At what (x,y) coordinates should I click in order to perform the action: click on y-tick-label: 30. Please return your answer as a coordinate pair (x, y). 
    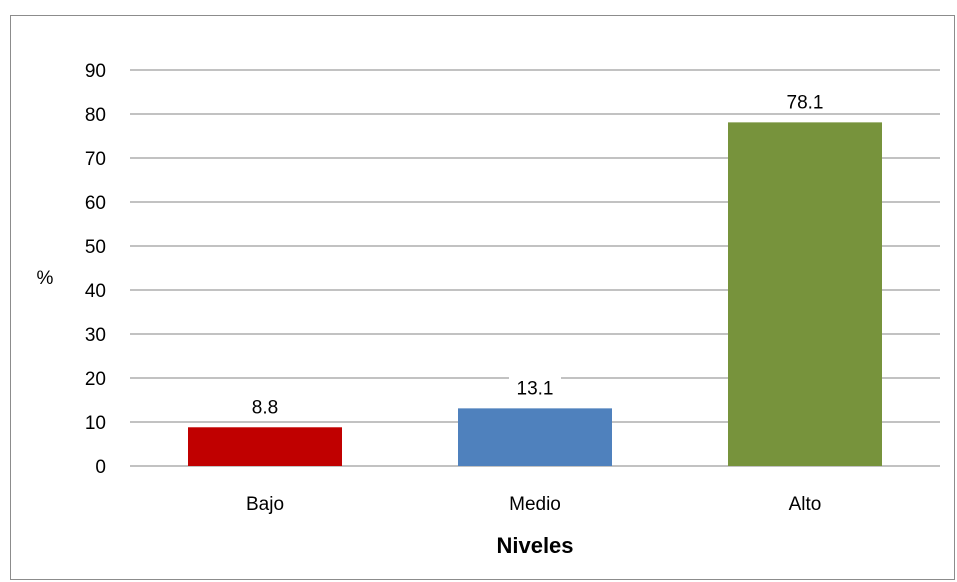
    Looking at the image, I should click on (95, 335).